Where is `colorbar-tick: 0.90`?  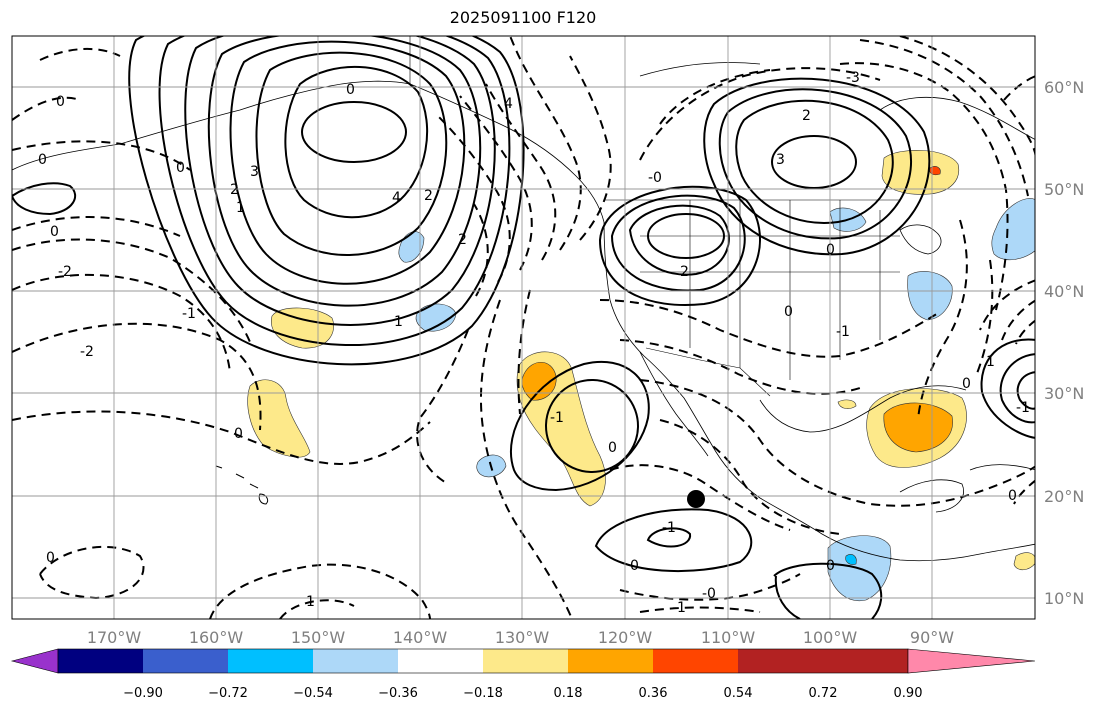 colorbar-tick: 0.90 is located at coordinates (908, 693).